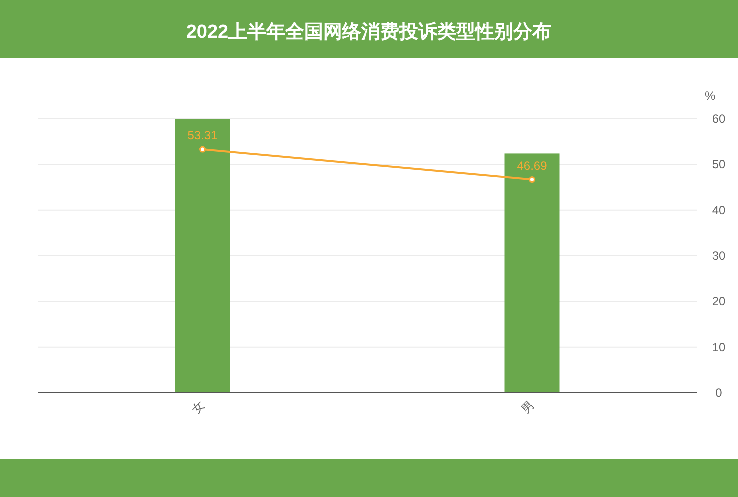 This screenshot has height=497, width=738. Describe the element at coordinates (719, 256) in the screenshot. I see `y-tick-label: 30` at that location.